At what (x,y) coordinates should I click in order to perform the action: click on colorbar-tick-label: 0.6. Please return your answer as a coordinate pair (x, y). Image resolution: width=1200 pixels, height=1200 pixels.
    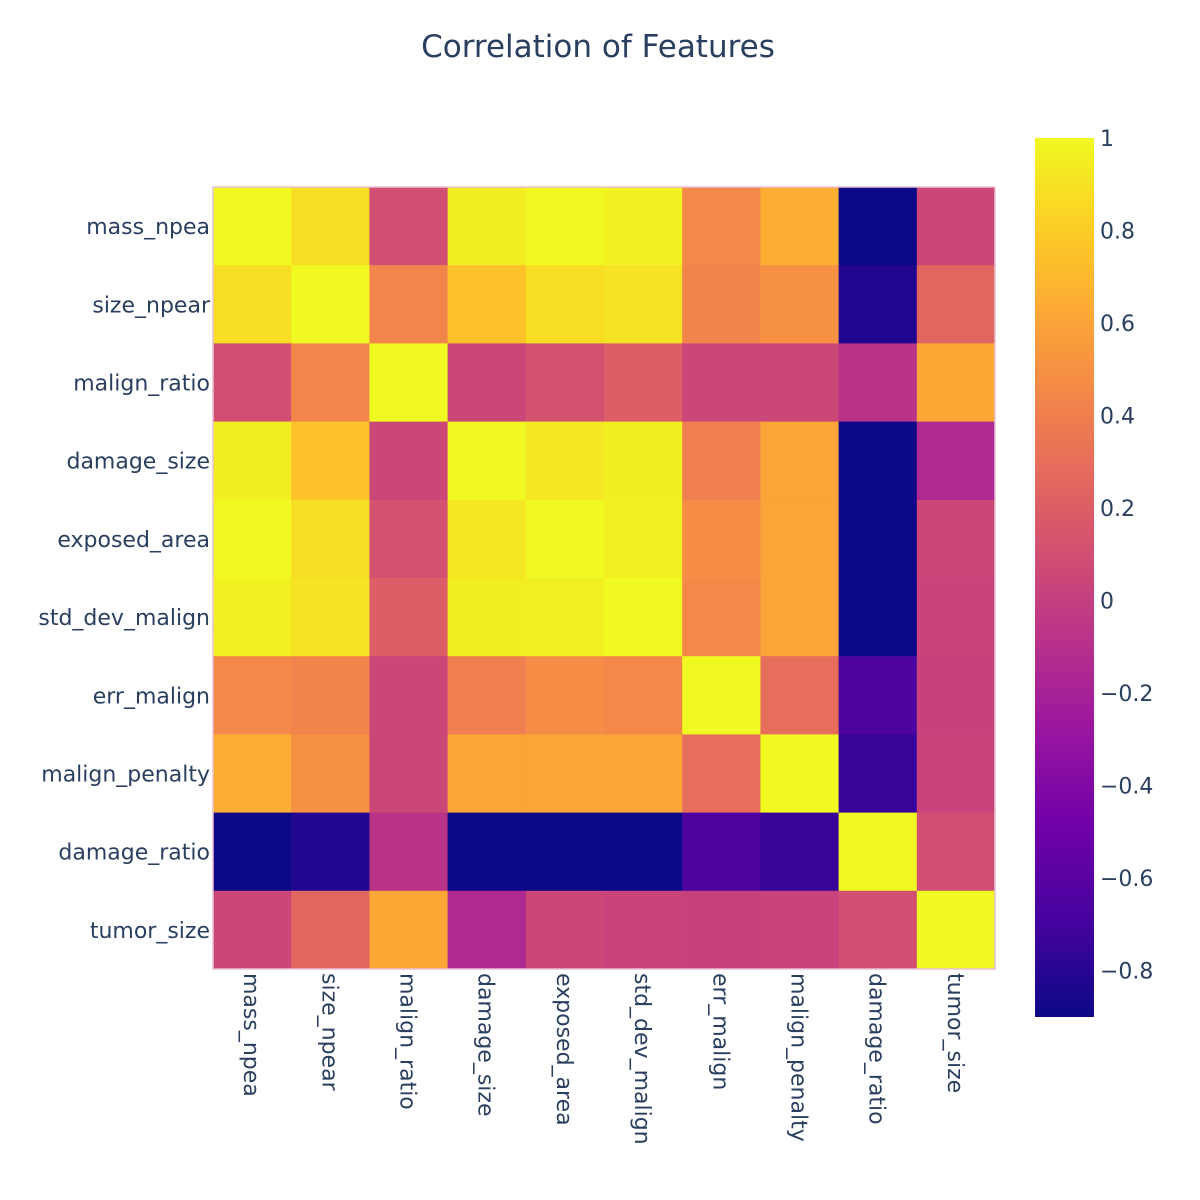
    Looking at the image, I should click on (1117, 324).